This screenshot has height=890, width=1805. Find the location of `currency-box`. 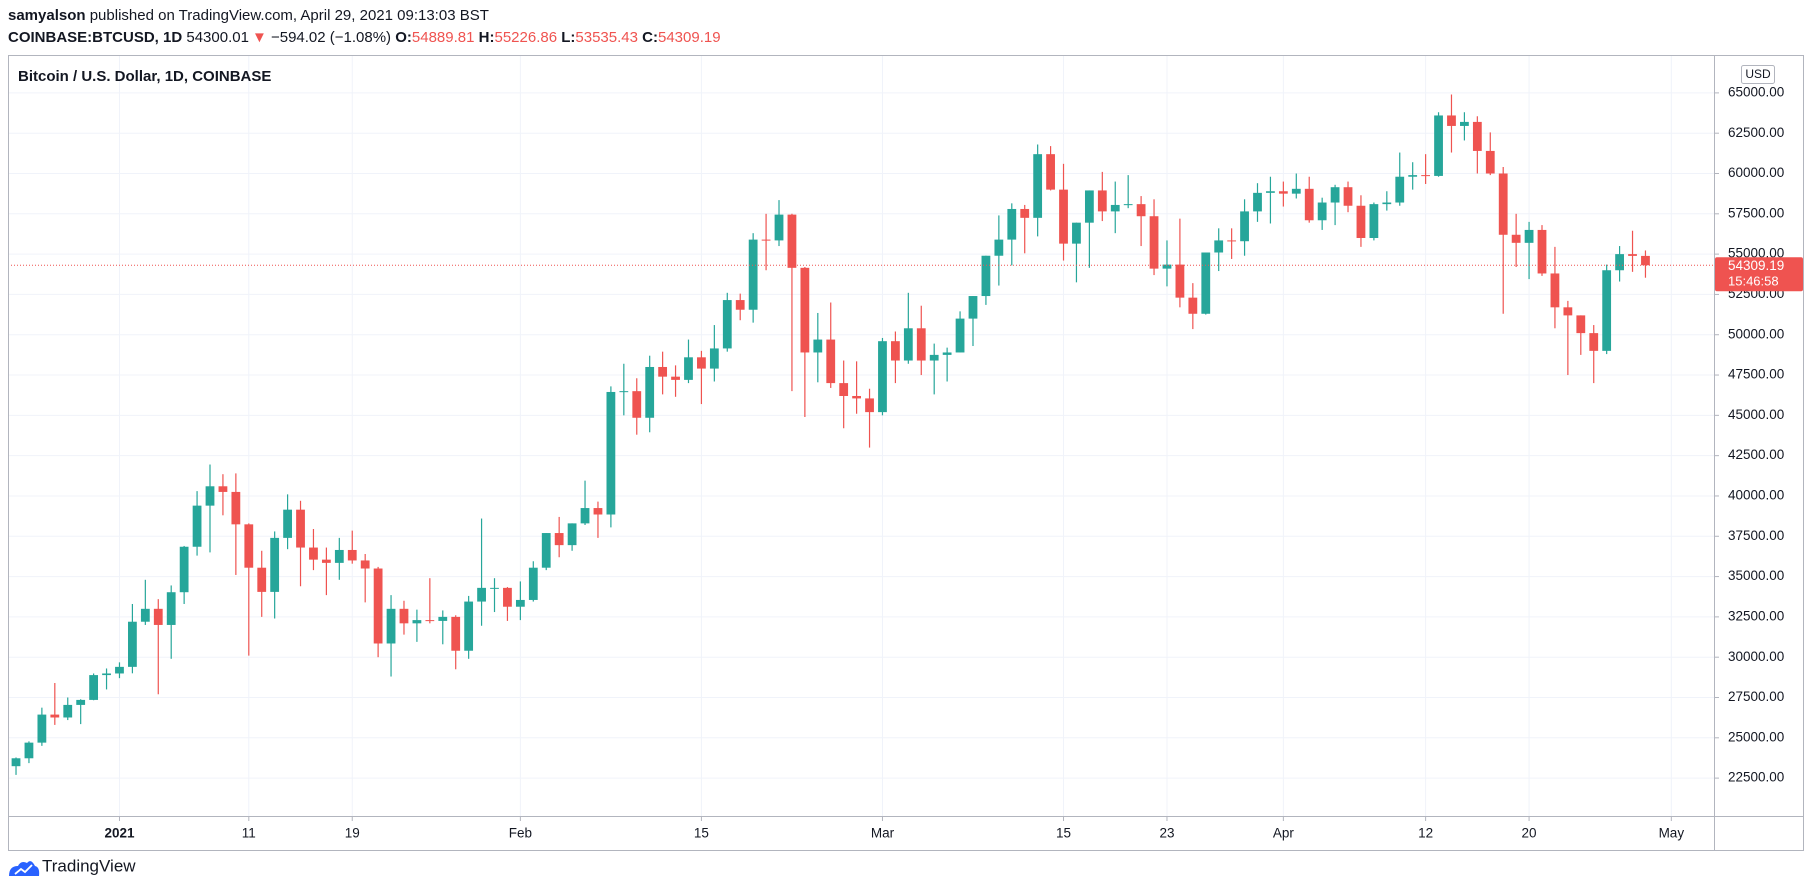

currency-box is located at coordinates (1758, 74).